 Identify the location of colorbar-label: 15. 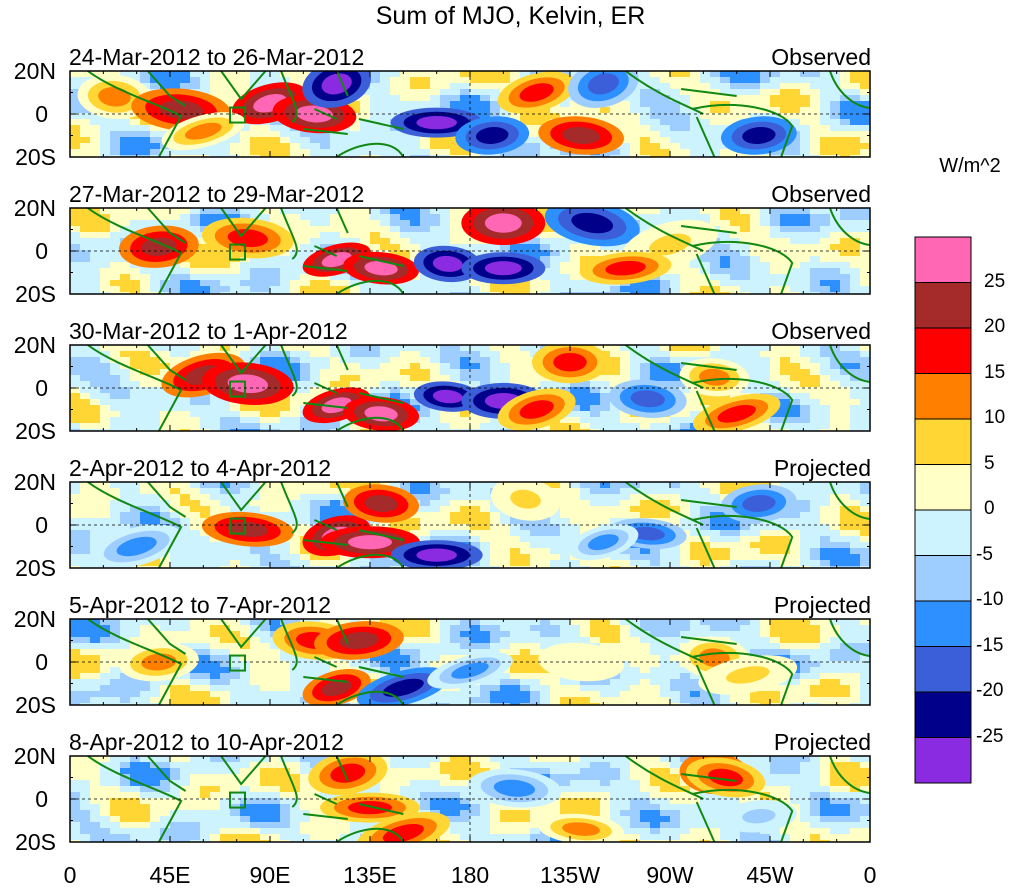
(995, 372).